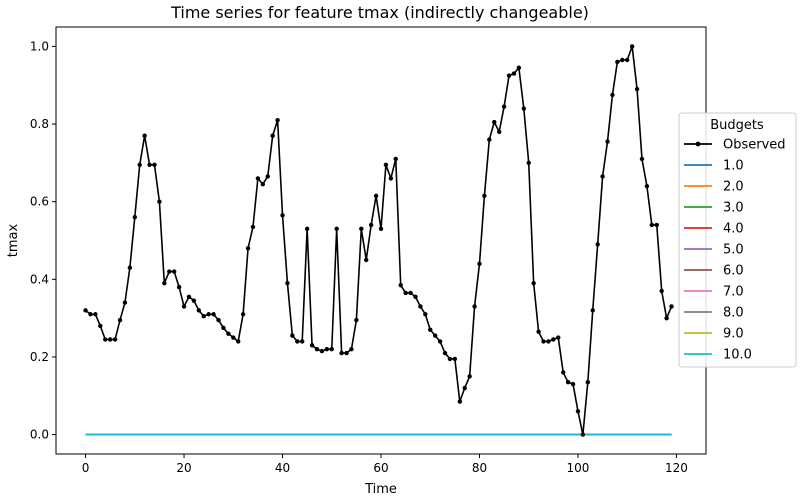 This screenshot has width=800, height=500. What do you see at coordinates (733, 334) in the screenshot?
I see `legend-label: 9.0` at bounding box center [733, 334].